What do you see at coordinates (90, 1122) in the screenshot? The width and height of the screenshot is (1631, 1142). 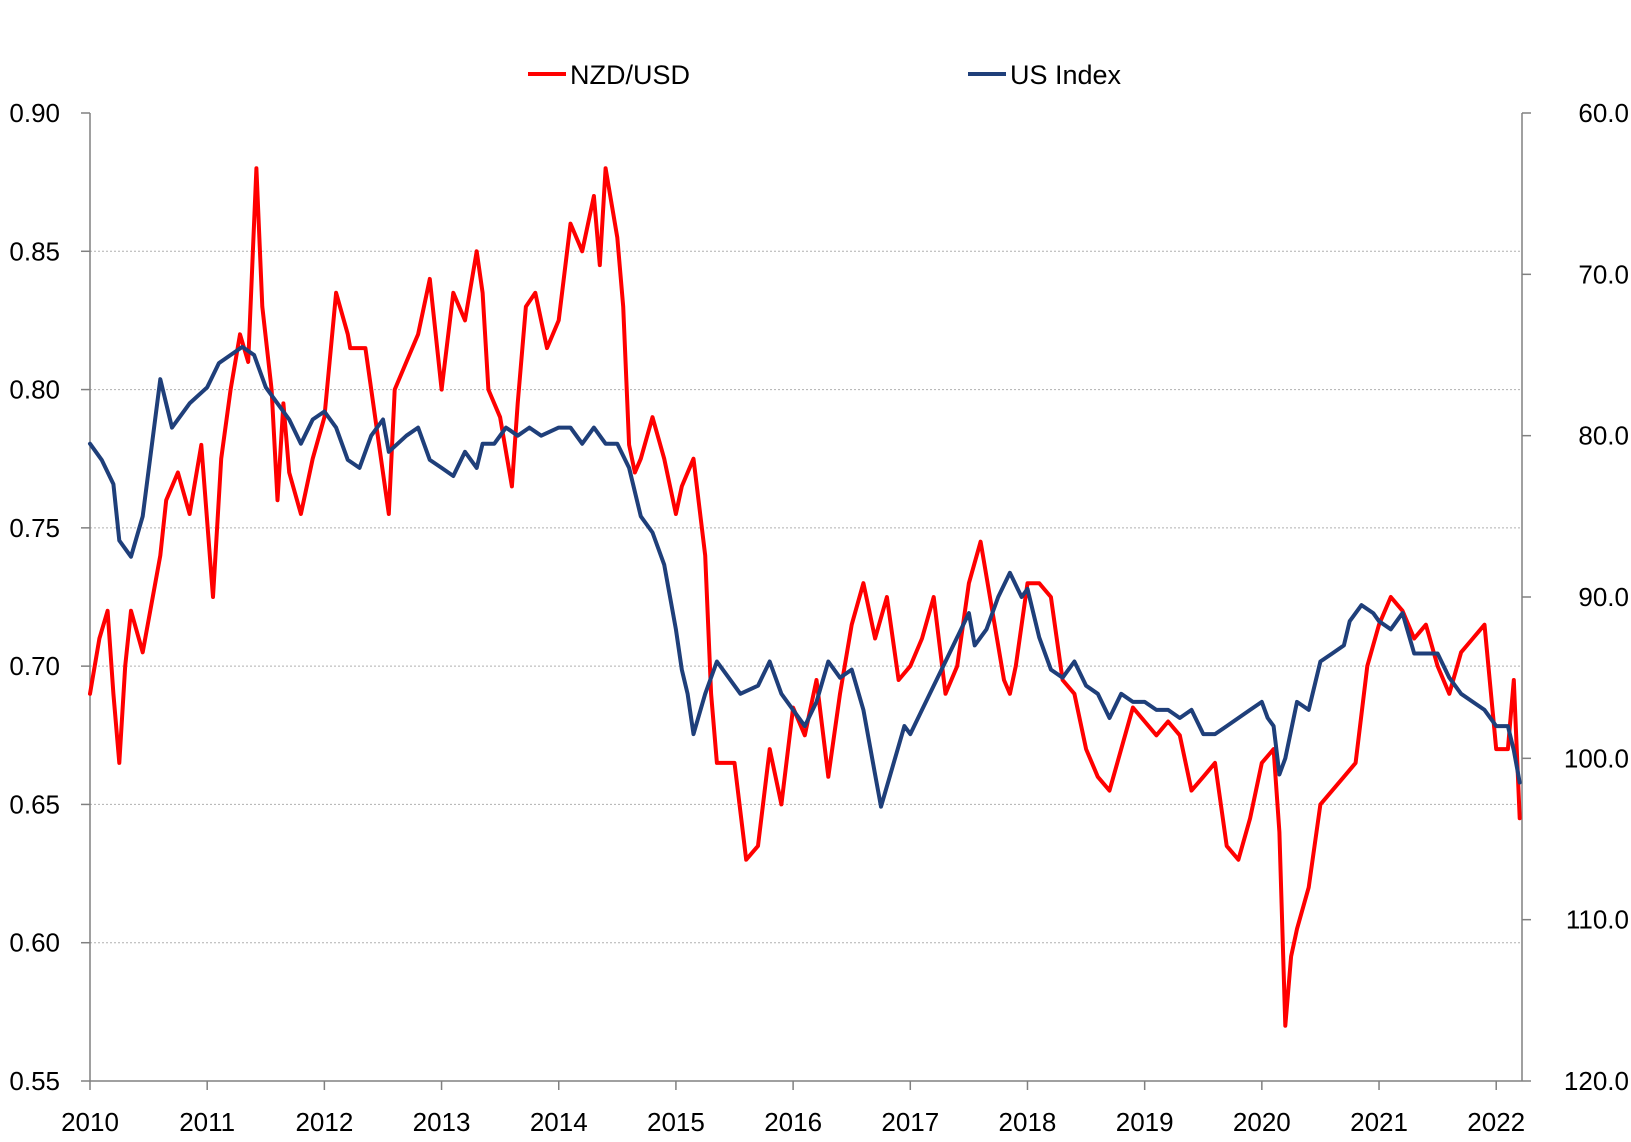 I see `x-tick-label: 2010` at bounding box center [90, 1122].